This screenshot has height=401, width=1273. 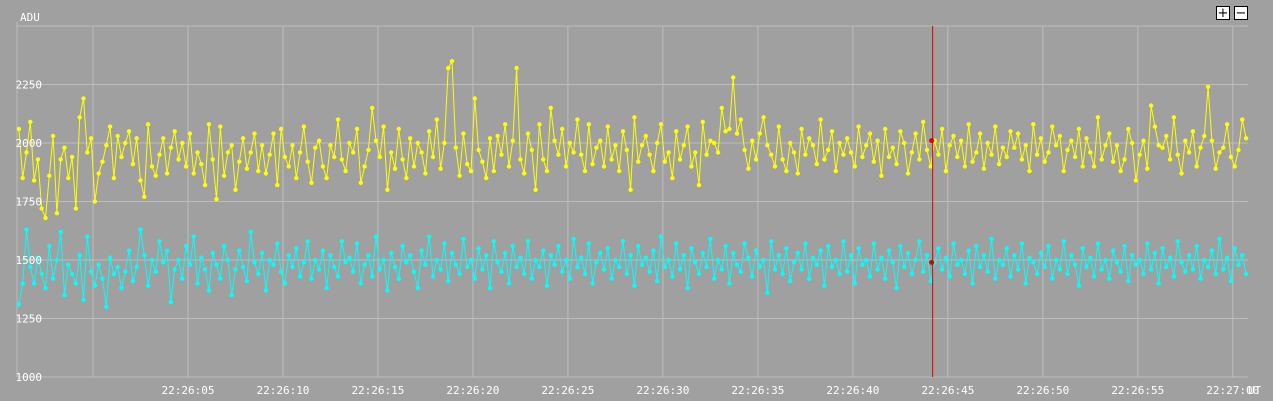 What do you see at coordinates (1223, 13) in the screenshot?
I see `zoom-in-button: +` at bounding box center [1223, 13].